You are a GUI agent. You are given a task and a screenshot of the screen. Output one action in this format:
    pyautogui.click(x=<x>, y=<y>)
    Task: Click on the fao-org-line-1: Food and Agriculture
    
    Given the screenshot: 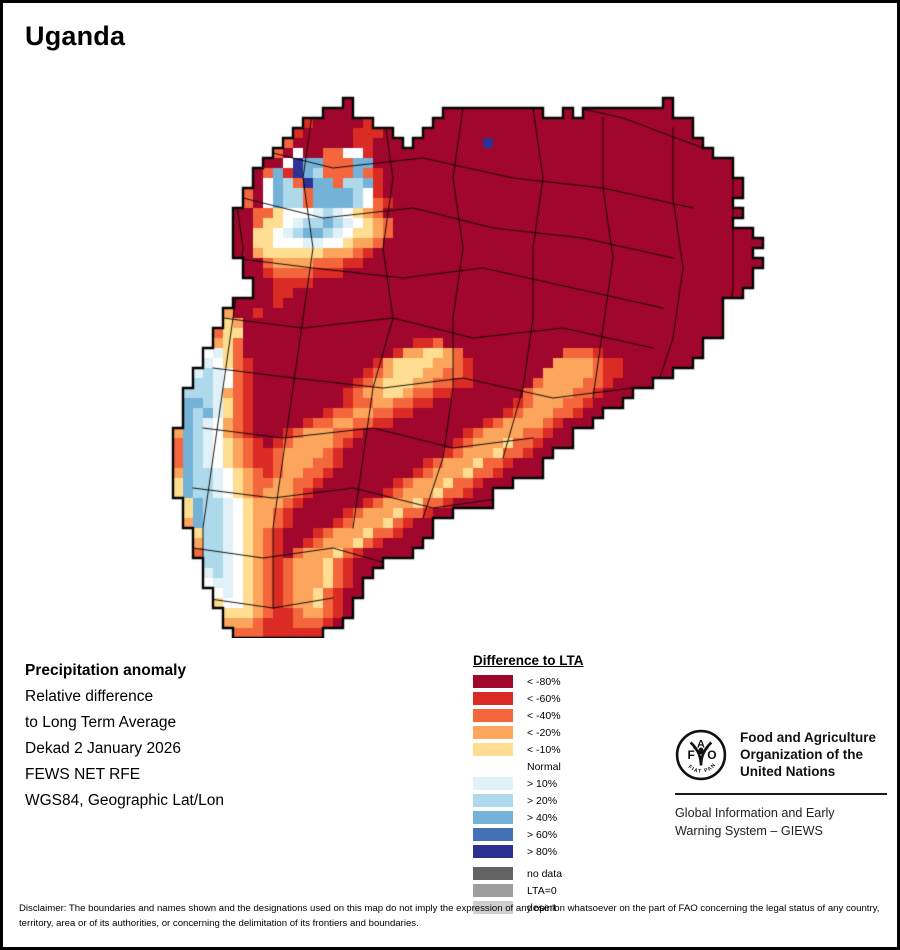 What is the action you would take?
    pyautogui.click(x=808, y=737)
    